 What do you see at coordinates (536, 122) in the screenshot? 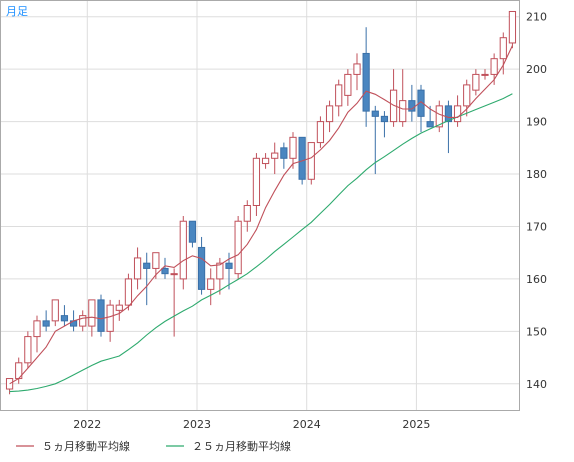
I see `y-tick-label: 190` at bounding box center [536, 122].